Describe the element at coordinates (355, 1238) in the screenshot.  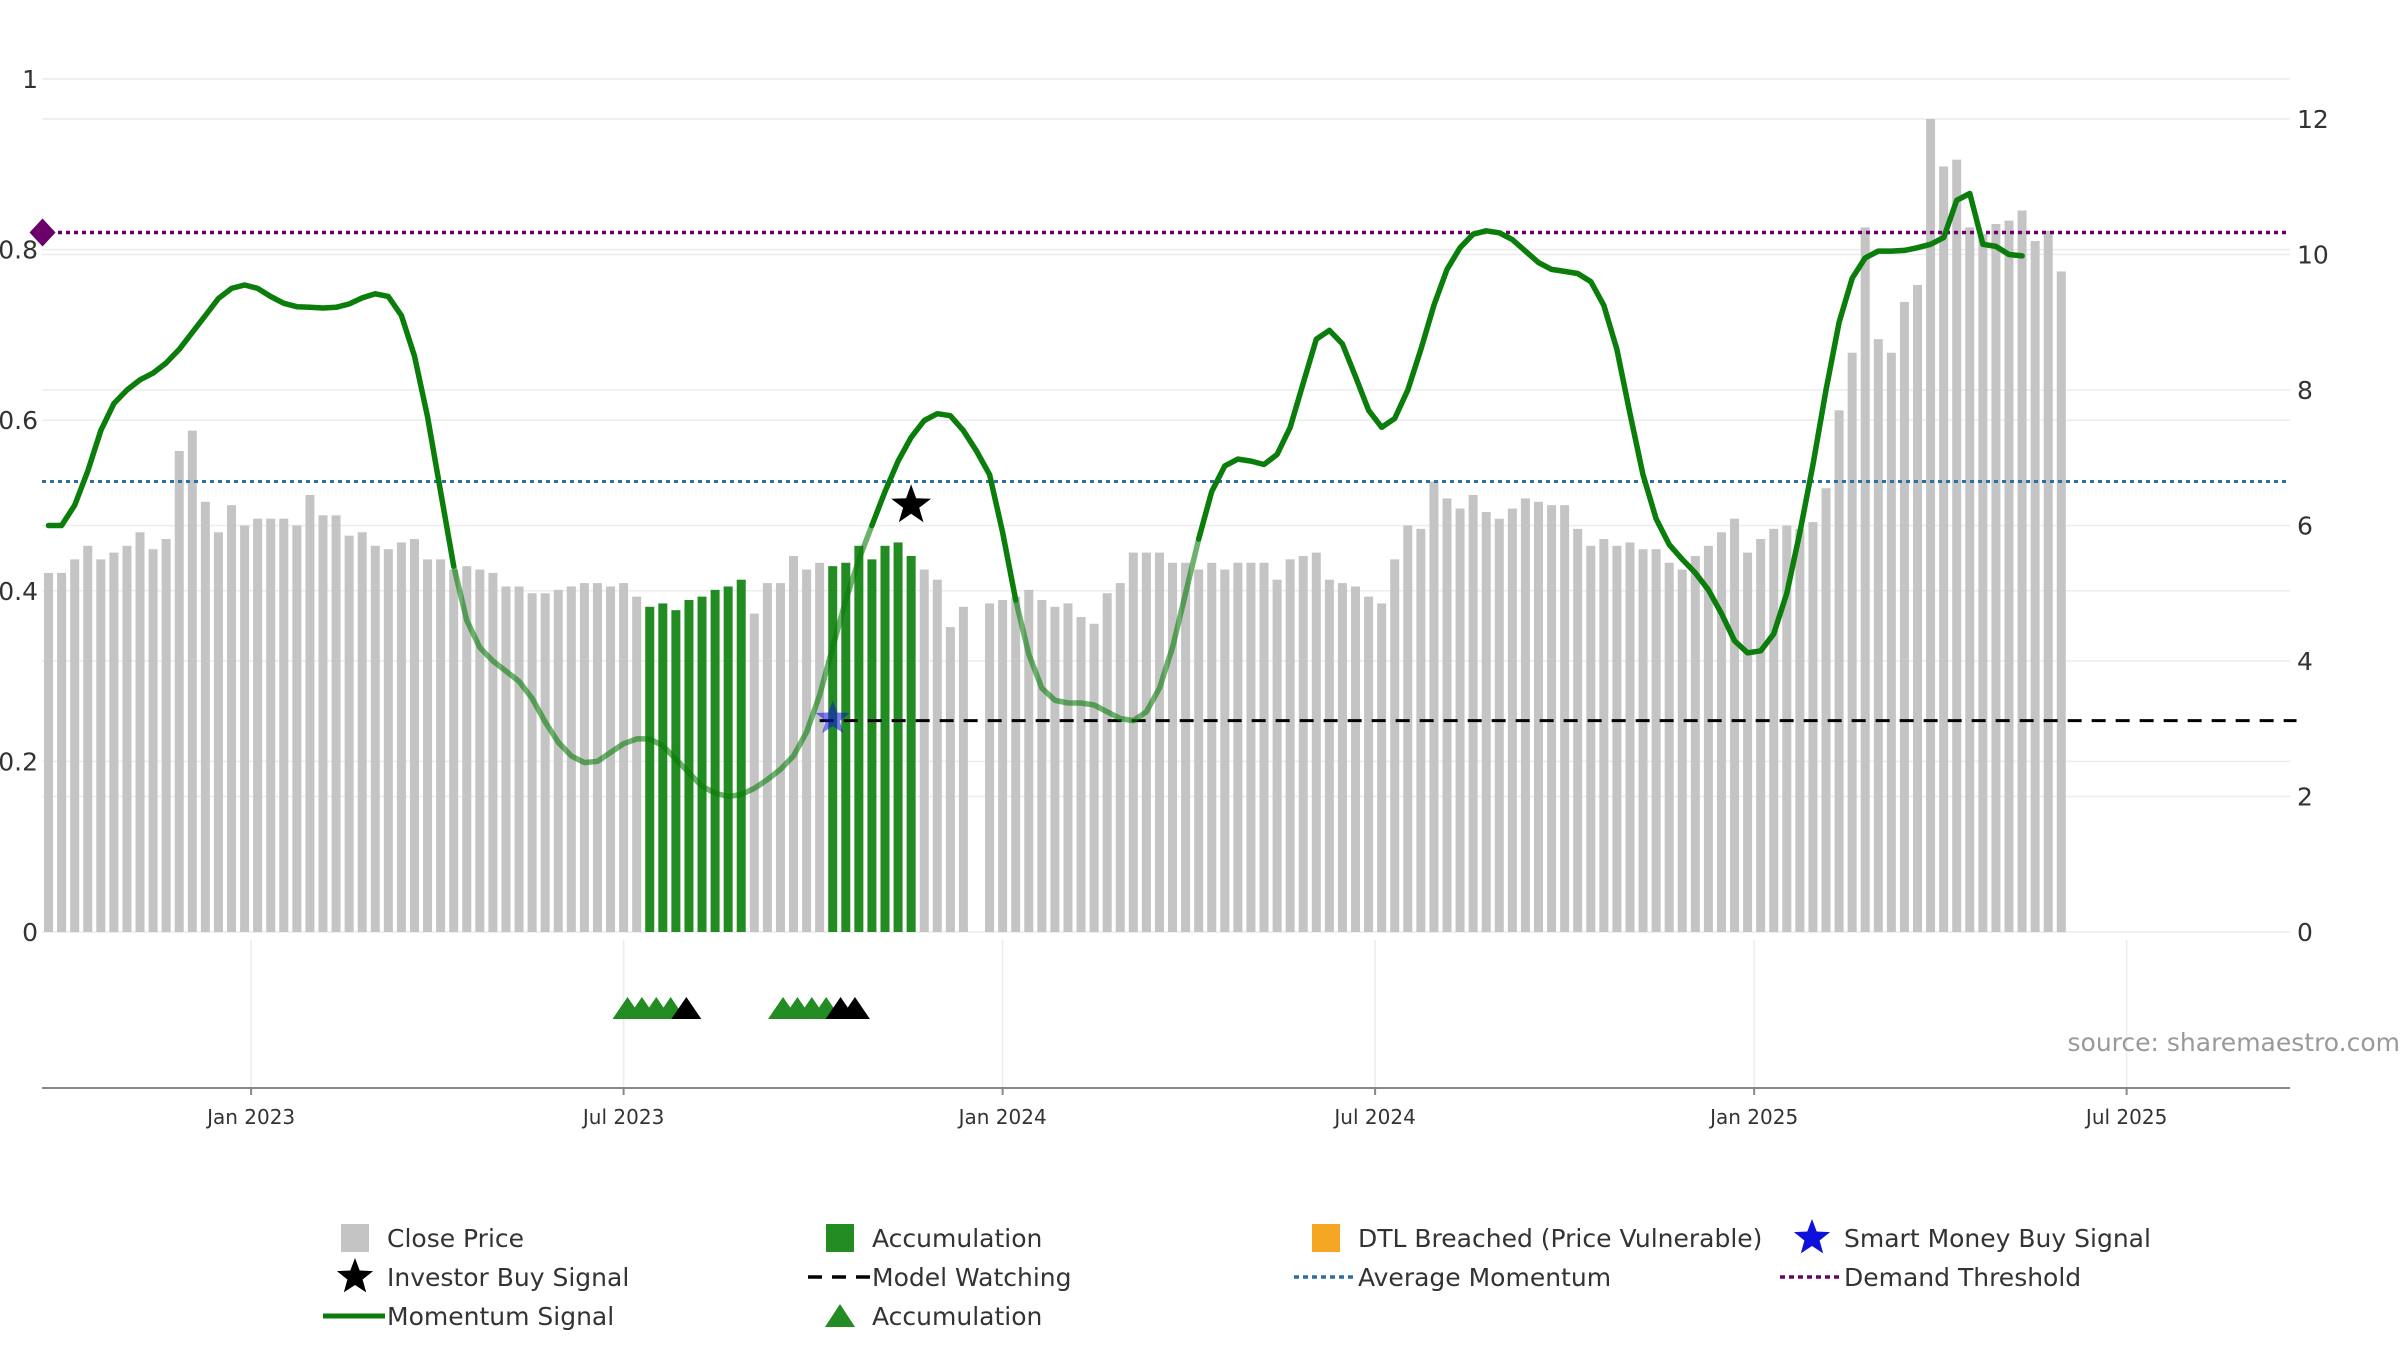
I see `legend-swatch-close-price` at that location.